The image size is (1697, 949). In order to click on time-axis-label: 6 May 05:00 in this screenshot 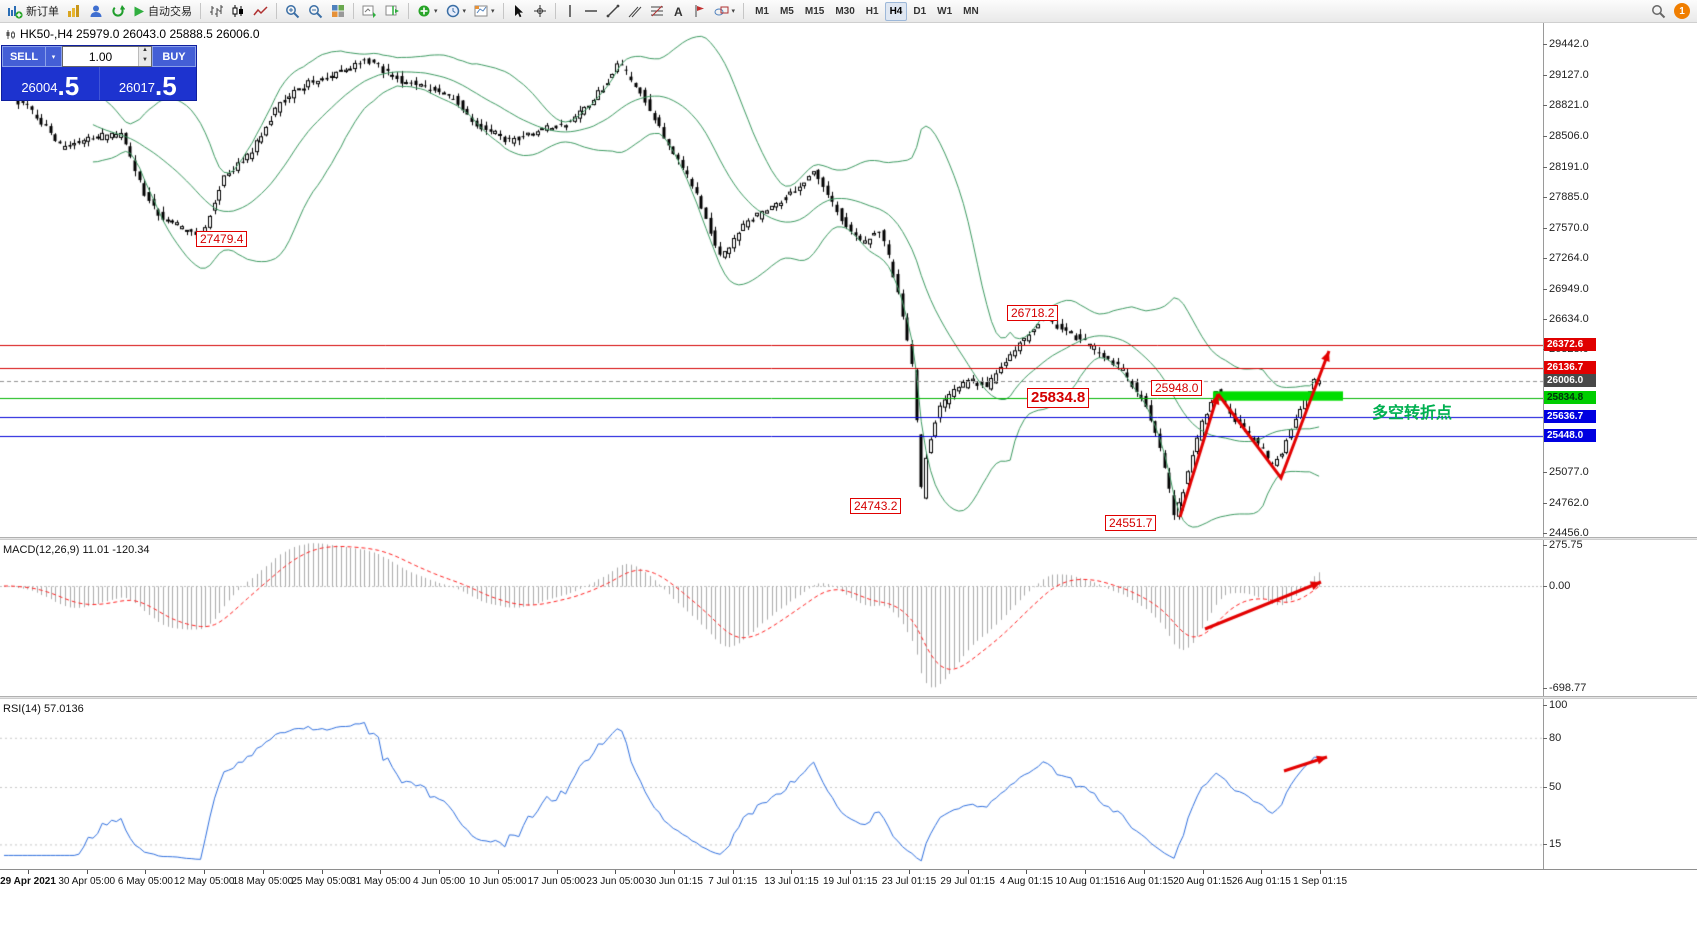, I will do `click(145, 881)`.